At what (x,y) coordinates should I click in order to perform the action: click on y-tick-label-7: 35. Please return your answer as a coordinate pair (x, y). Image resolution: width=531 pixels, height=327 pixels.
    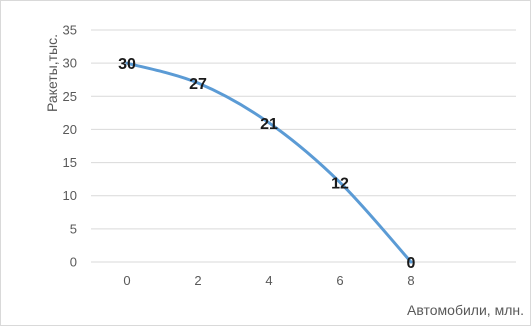
    Looking at the image, I should click on (70, 30).